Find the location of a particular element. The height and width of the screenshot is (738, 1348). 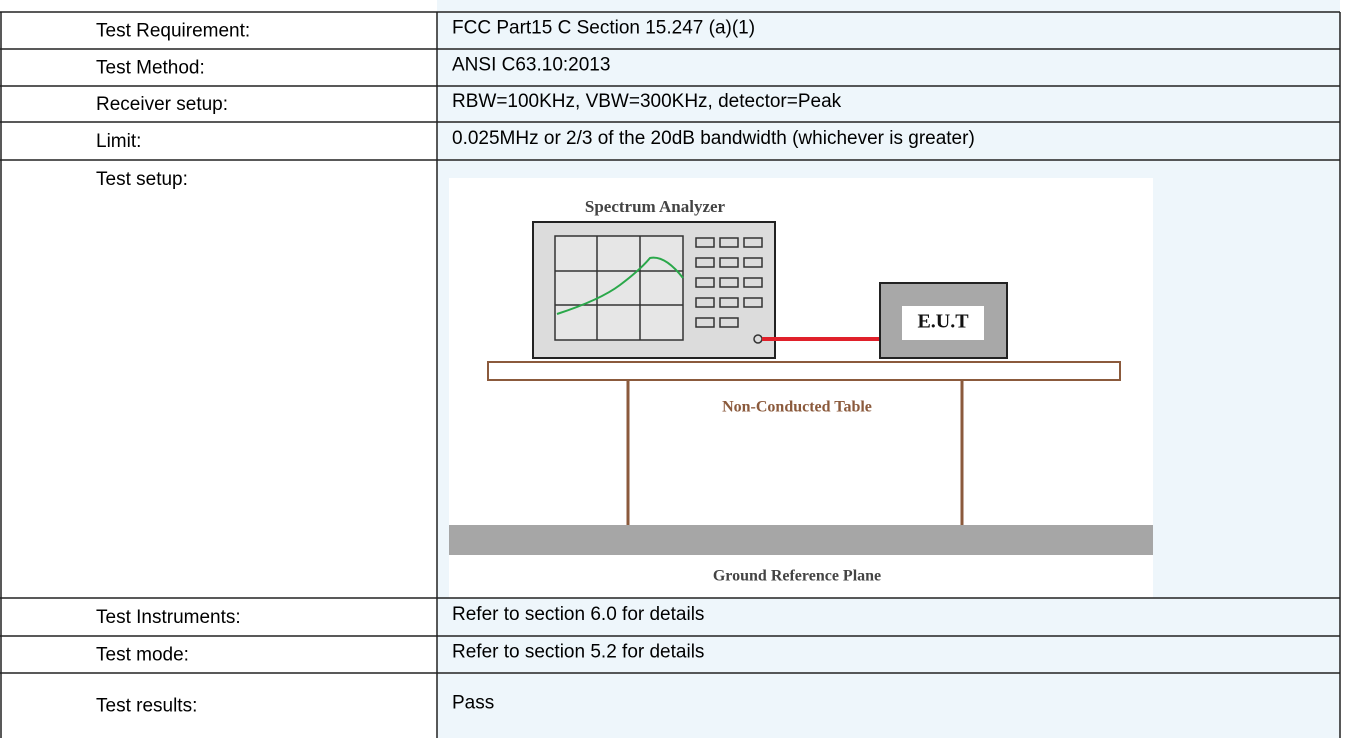

eut-label-bg is located at coordinates (943, 323).